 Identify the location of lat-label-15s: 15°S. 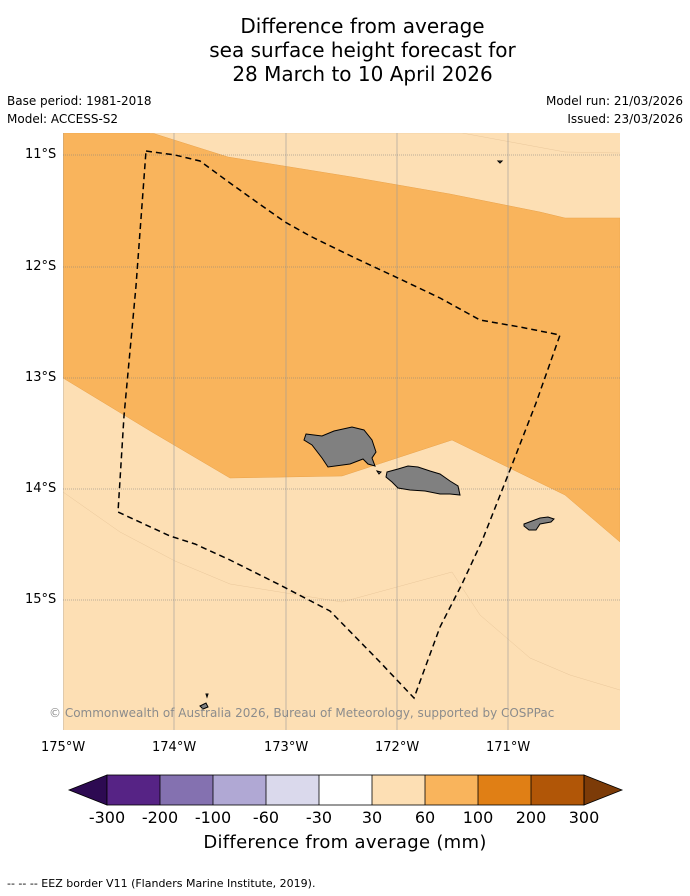
(41, 599).